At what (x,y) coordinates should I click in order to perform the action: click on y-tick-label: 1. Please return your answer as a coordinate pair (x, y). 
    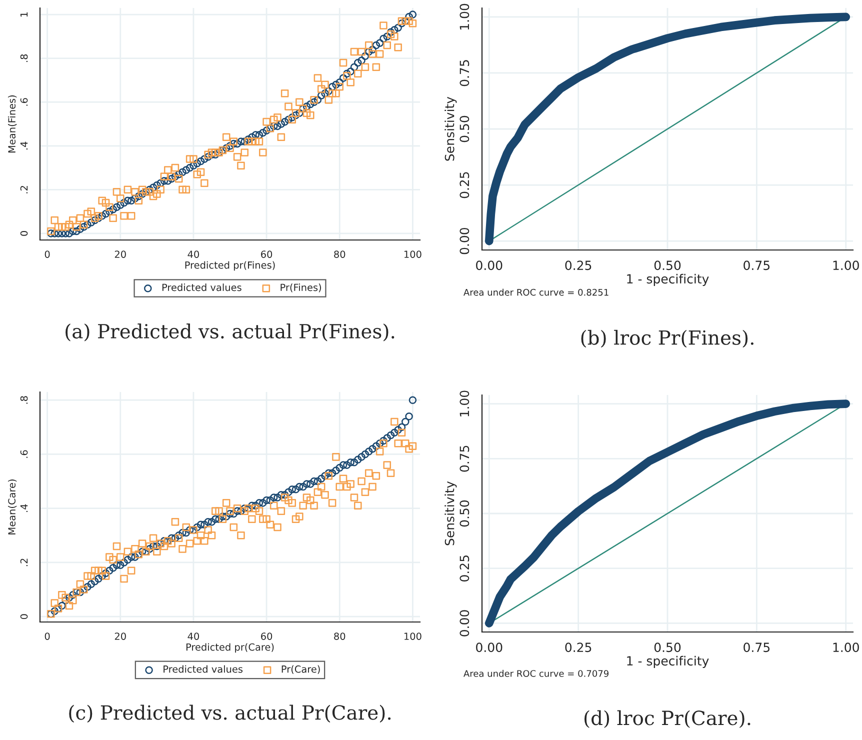
    Looking at the image, I should click on (24, 14).